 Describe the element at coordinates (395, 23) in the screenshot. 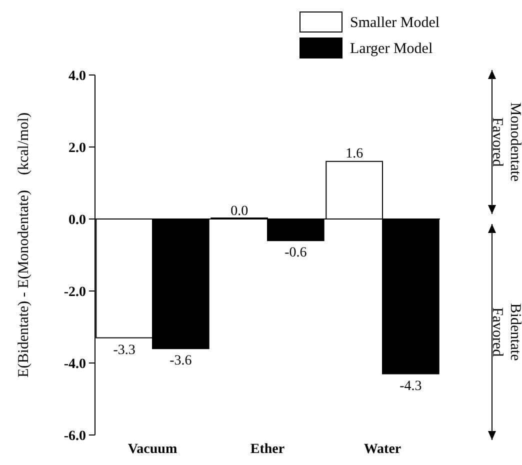

I see `legend-label: Smaller Model` at that location.